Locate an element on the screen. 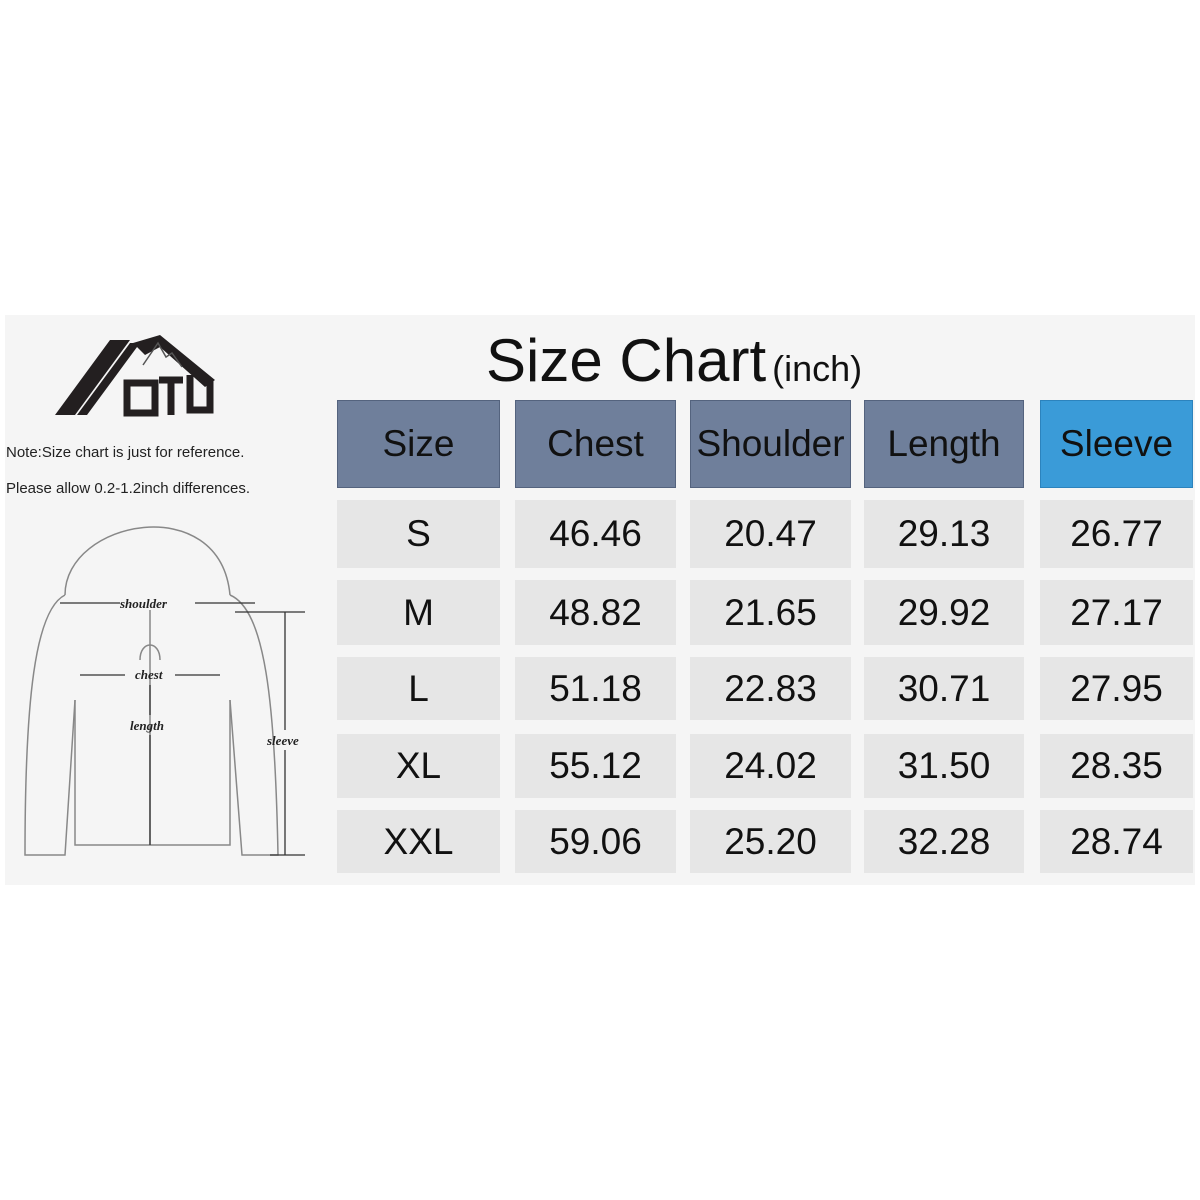  table-cell: 28.74 is located at coordinates (1116, 841).